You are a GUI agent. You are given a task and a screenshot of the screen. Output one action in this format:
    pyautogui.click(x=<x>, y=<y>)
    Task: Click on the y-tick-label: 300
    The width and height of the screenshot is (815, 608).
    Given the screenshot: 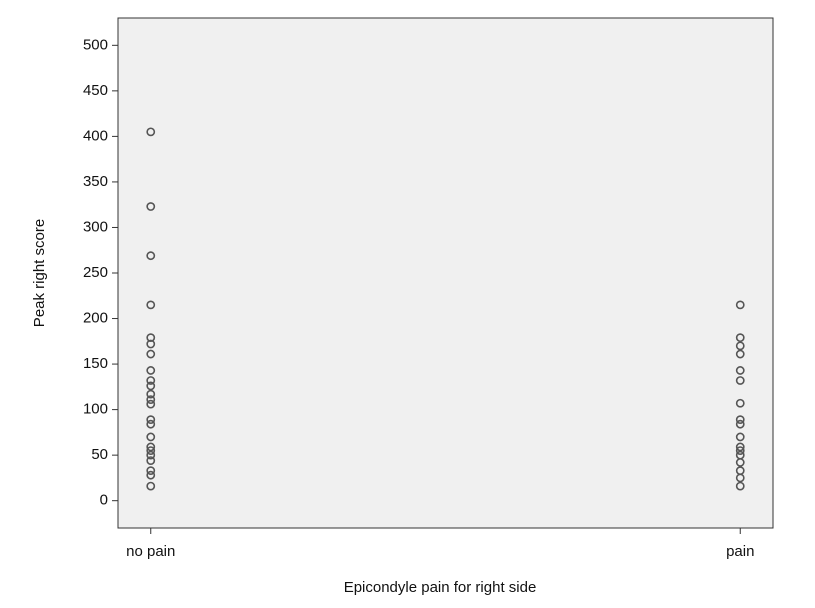 What is the action you would take?
    pyautogui.click(x=95, y=226)
    